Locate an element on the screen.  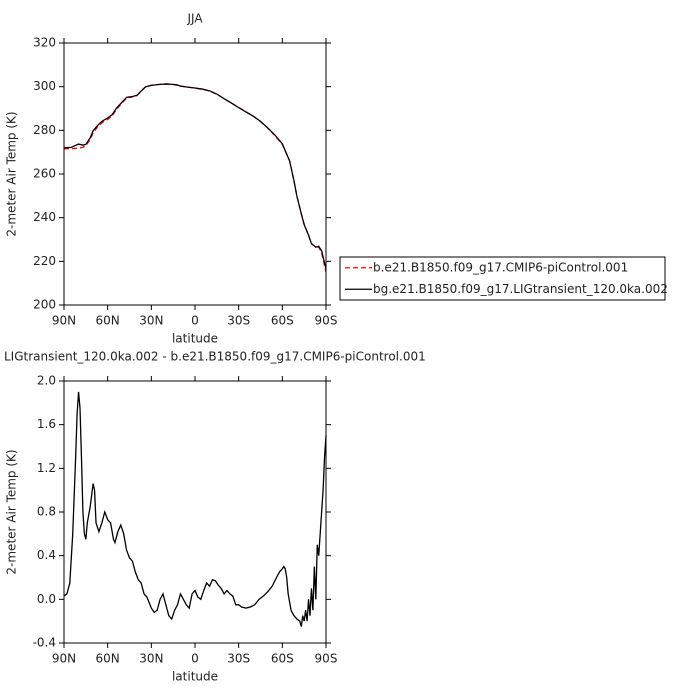
y-tick-label: 220 is located at coordinates (44, 261).